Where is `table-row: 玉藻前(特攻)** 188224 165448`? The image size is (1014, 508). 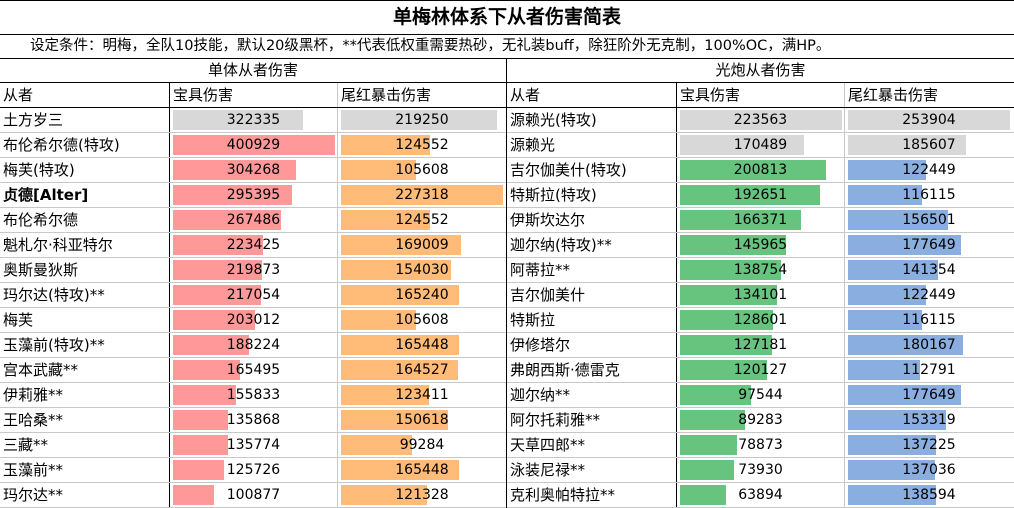 table-row: 玉藻前(特攻)** 188224 165448 is located at coordinates (253, 345).